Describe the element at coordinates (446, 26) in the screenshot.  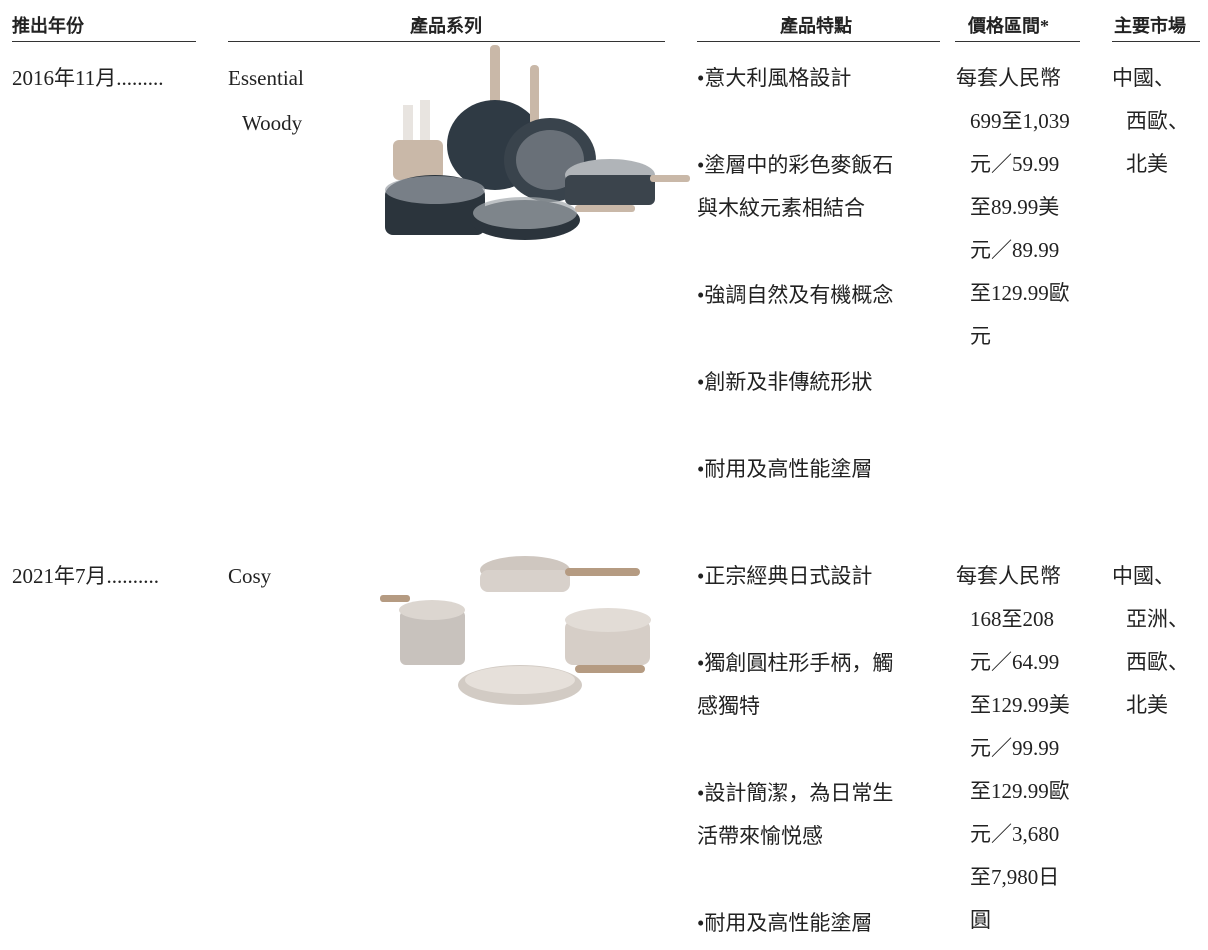
I see `header-series: 產品系列` at that location.